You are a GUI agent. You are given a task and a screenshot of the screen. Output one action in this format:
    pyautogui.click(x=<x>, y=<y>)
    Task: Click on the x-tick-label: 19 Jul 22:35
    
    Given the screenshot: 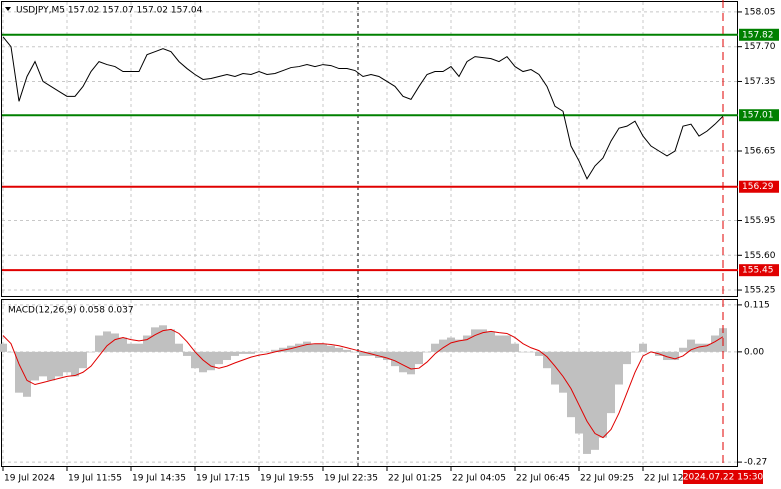 What is the action you would take?
    pyautogui.click(x=351, y=479)
    